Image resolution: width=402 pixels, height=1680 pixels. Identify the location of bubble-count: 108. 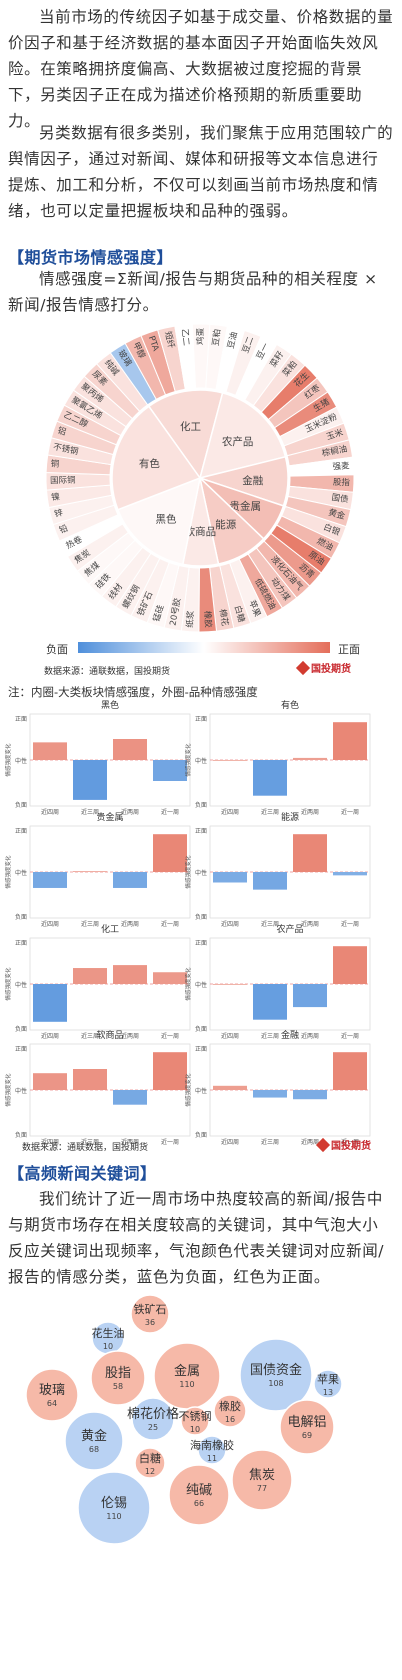
(275, 1383).